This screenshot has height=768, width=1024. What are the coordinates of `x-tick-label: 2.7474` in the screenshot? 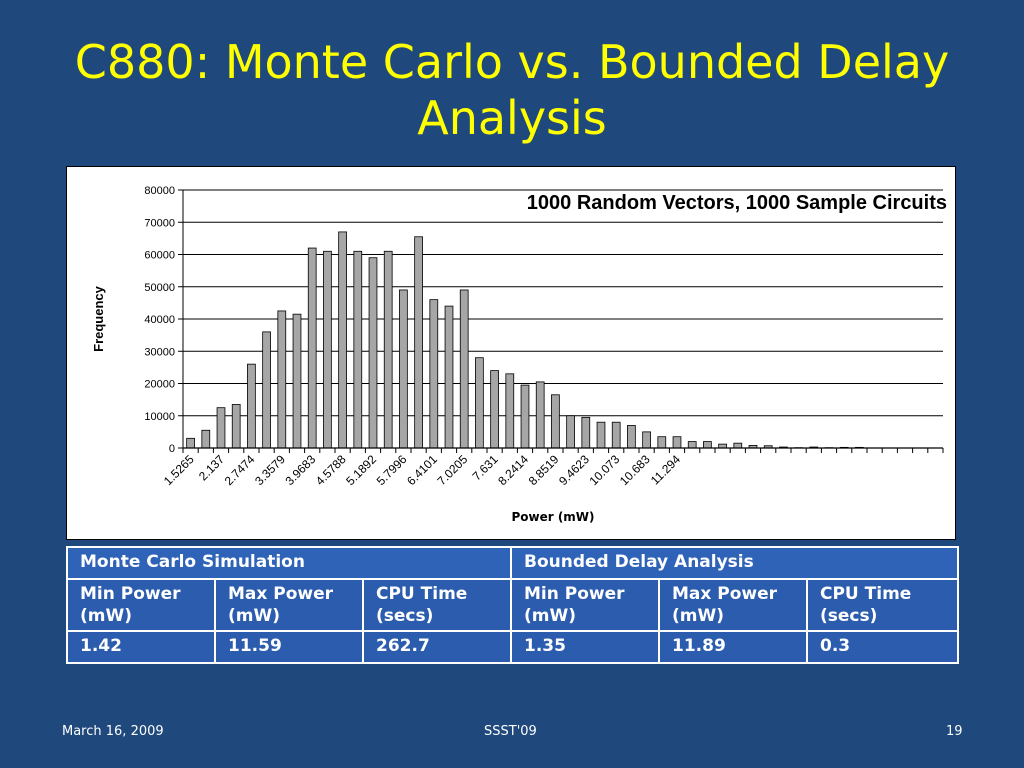 It's located at (240, 470).